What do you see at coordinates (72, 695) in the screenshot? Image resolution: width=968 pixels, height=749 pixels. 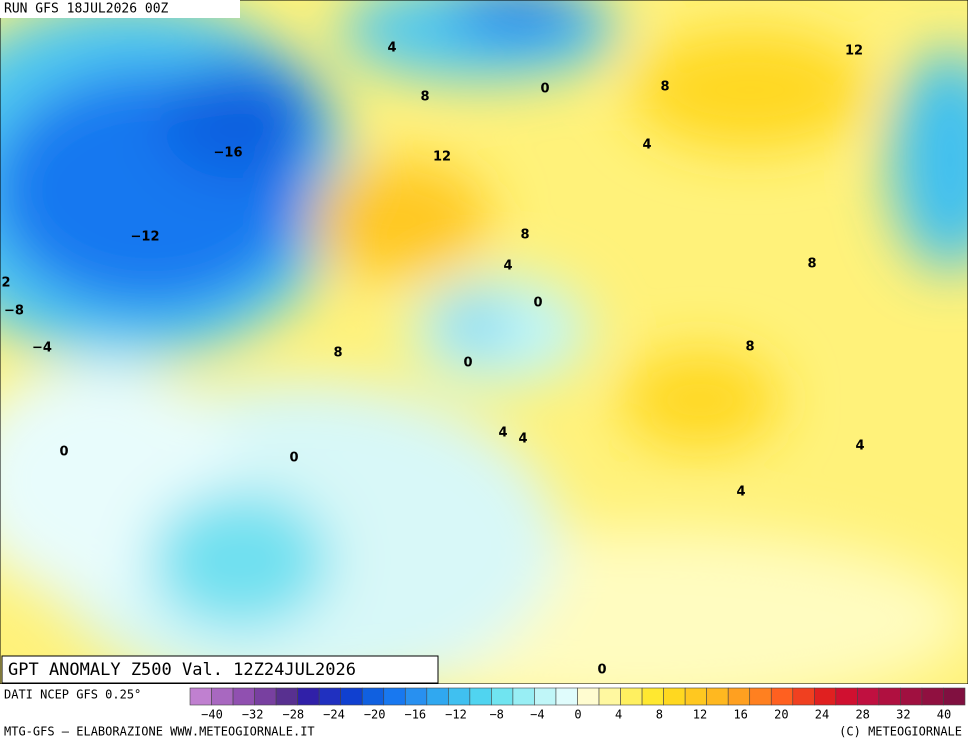 I see `source-label: DATI NCEP GFS 0.25°` at bounding box center [72, 695].